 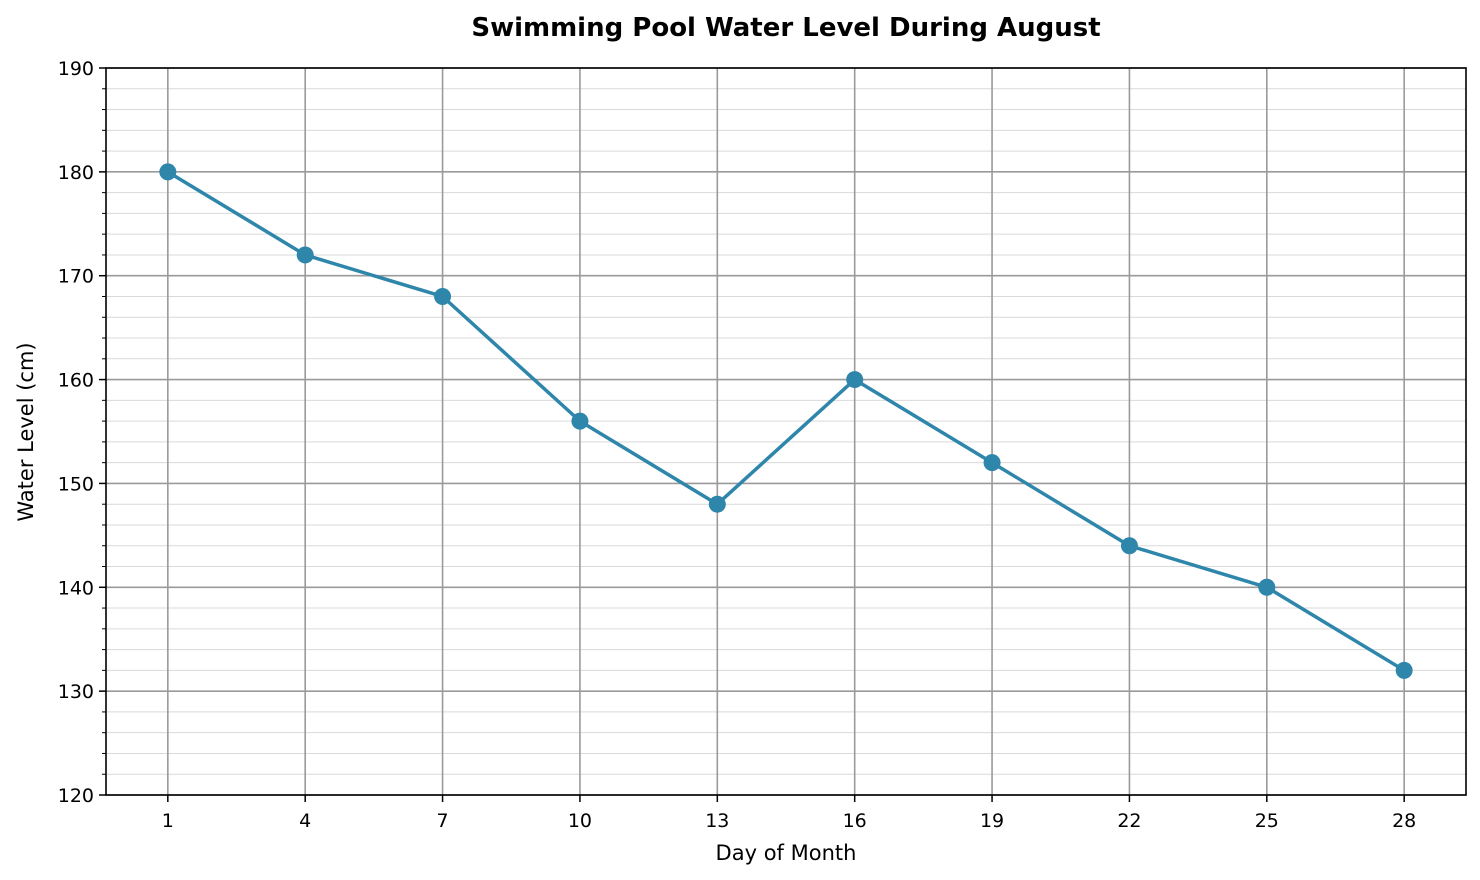 I want to click on x-tick-label: 4, so click(x=305, y=821).